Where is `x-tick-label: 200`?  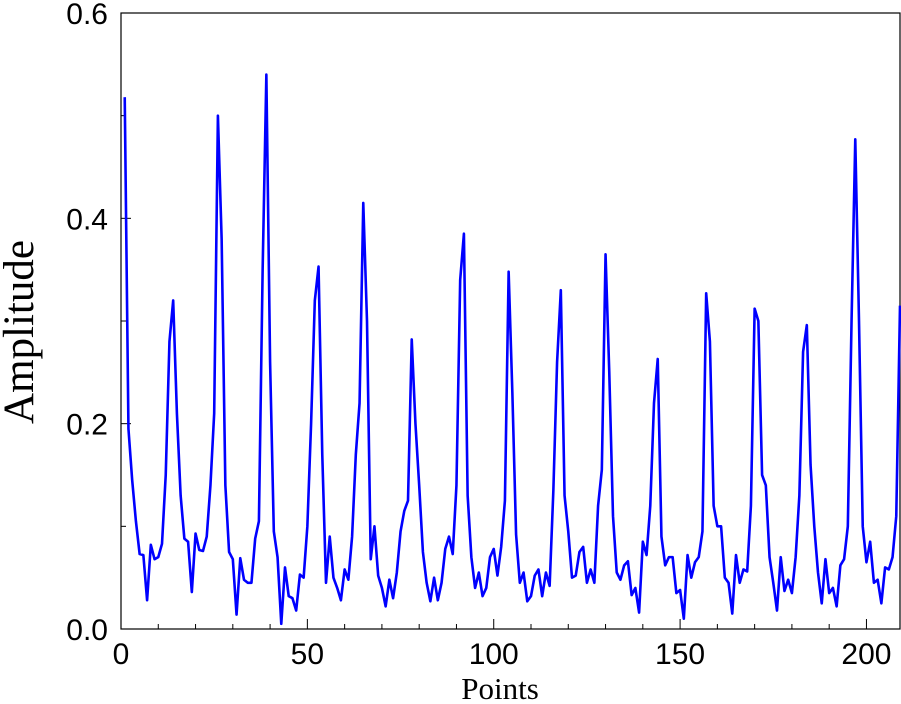
x-tick-label: 200 is located at coordinates (866, 654).